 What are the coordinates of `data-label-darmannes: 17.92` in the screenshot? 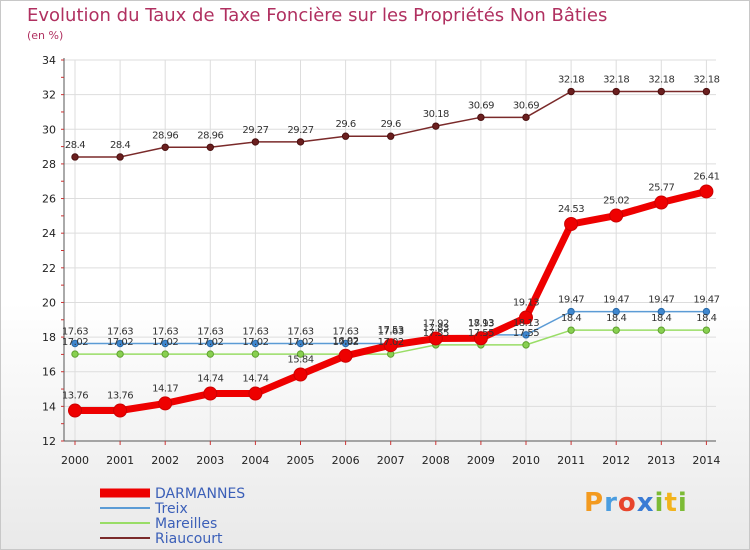 It's located at (436, 323).